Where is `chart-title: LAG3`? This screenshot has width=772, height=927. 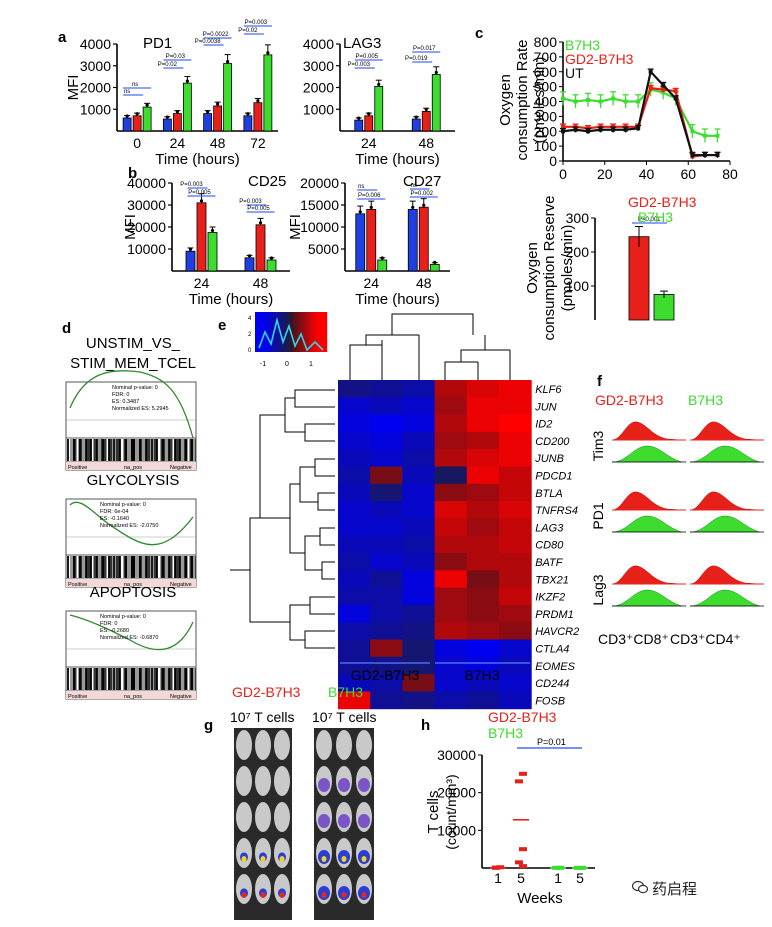 chart-title: LAG3 is located at coordinates (362, 43).